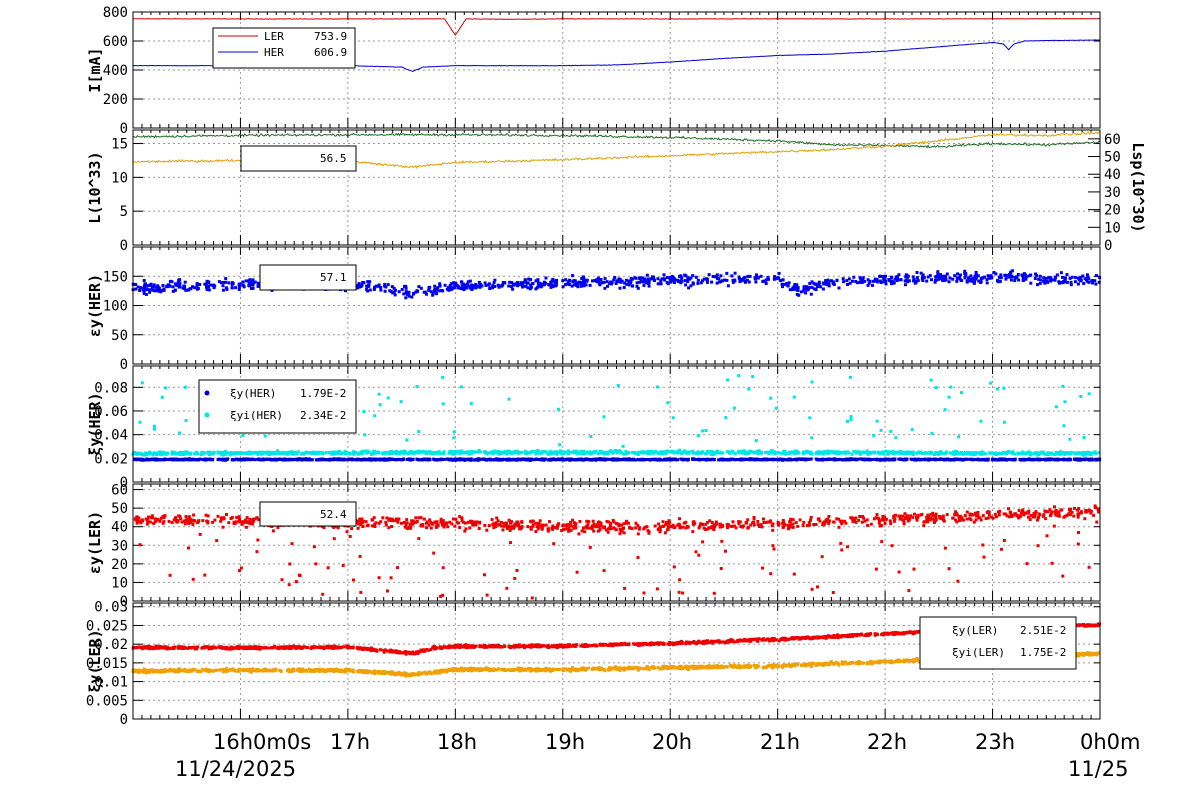  What do you see at coordinates (115, 277) in the screenshot?
I see `y-tick-label: 150` at bounding box center [115, 277].